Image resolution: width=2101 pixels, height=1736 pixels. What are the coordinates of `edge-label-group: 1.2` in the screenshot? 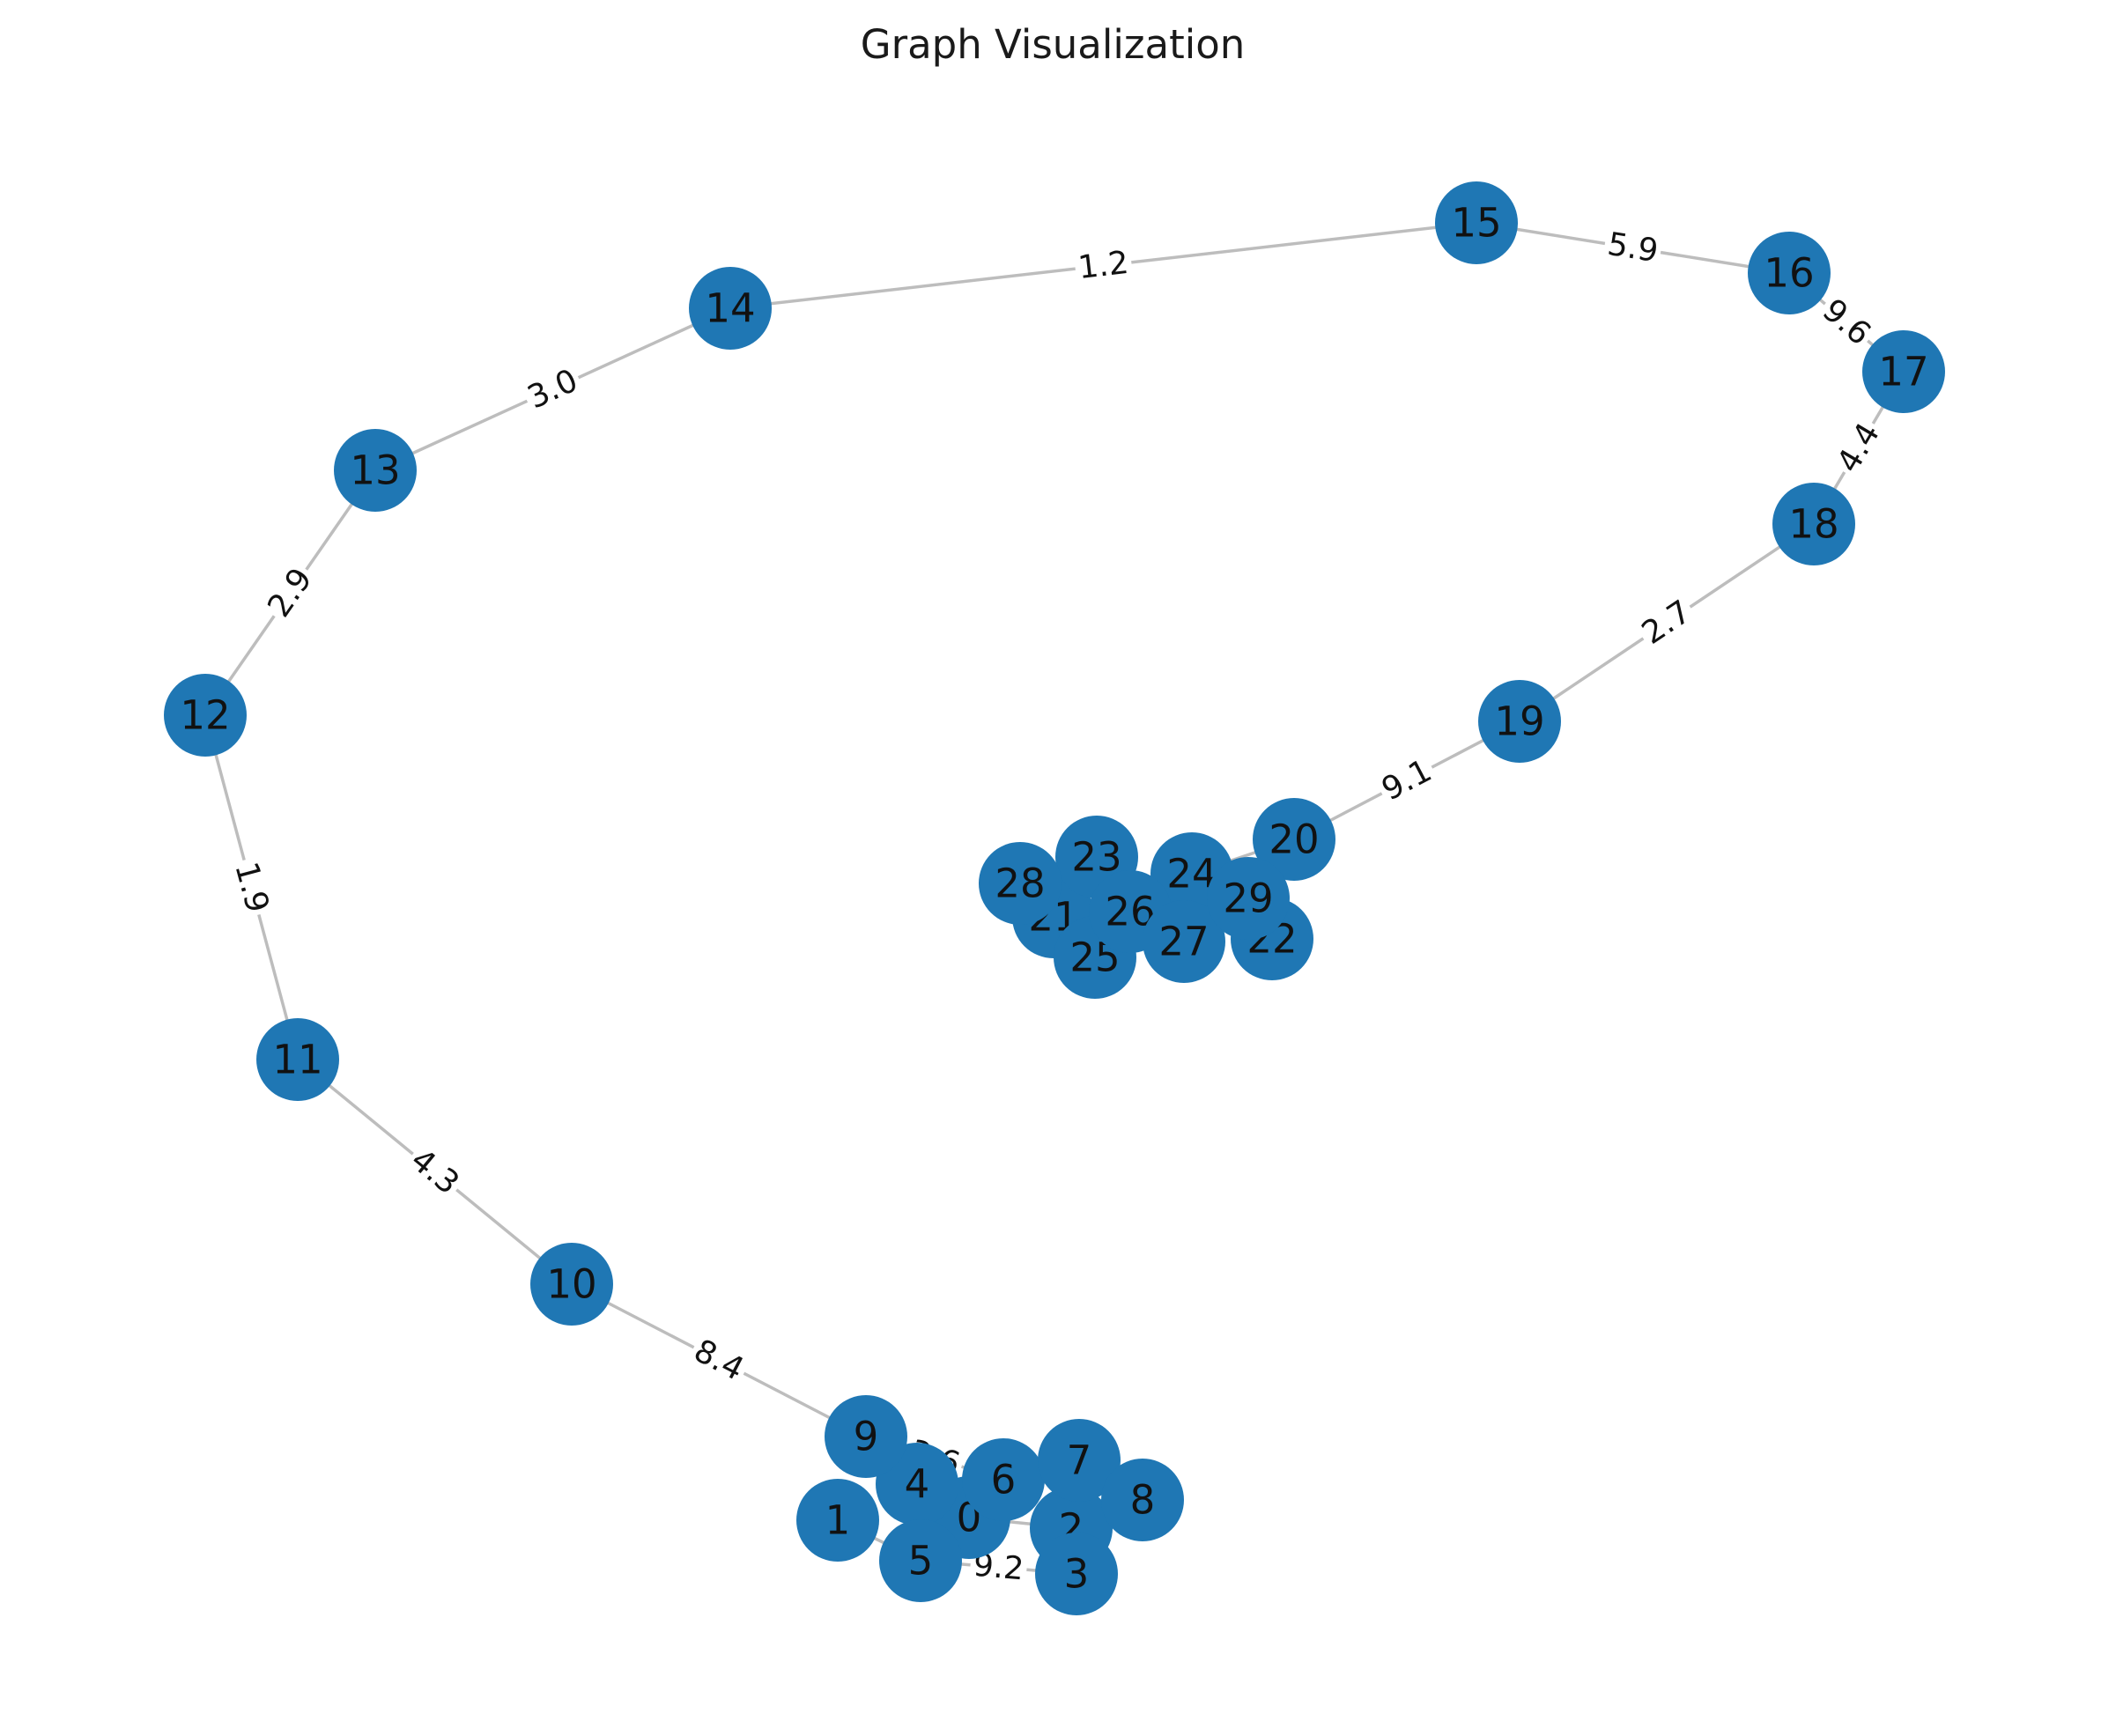 It's located at (1103, 265).